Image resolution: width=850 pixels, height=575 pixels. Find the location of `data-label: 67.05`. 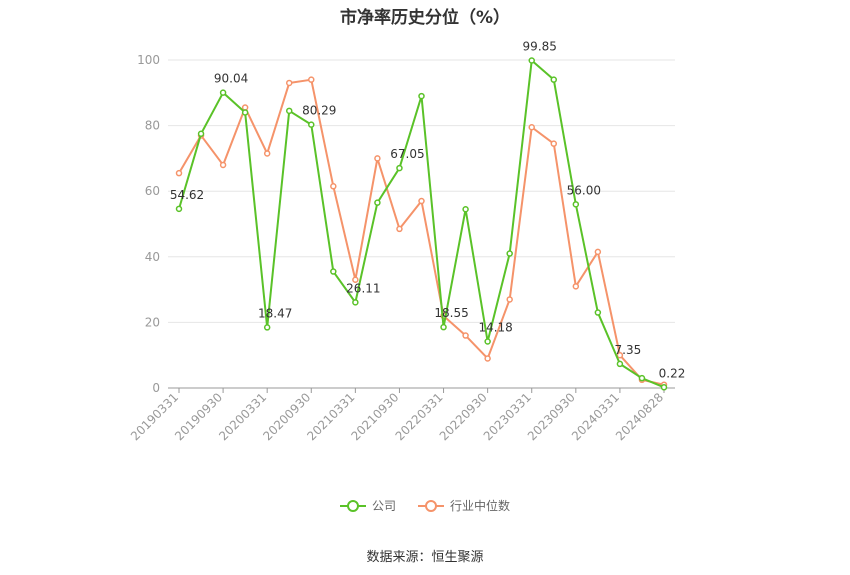

data-label: 67.05 is located at coordinates (407, 154).